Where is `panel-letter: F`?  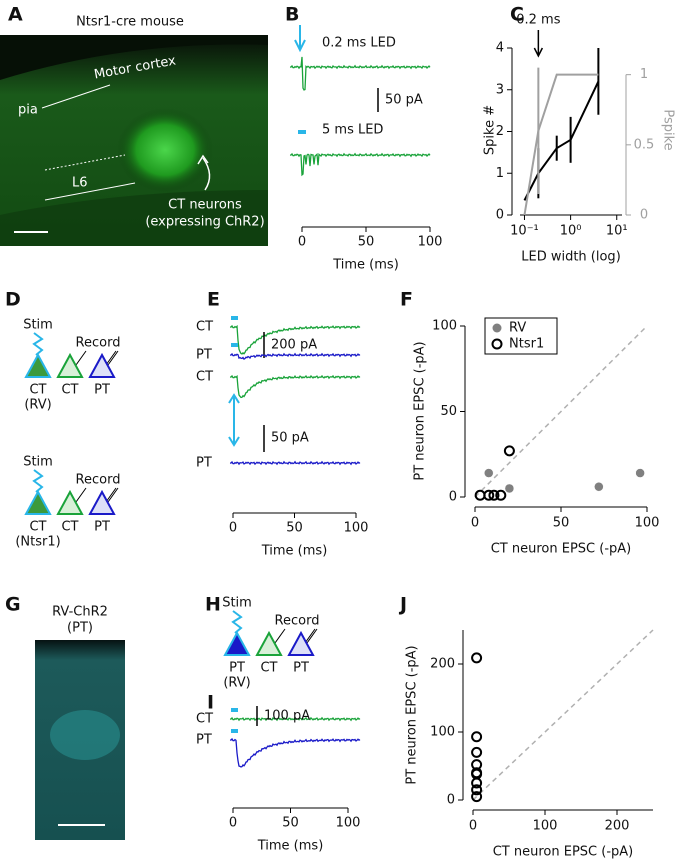
panel-letter: F is located at coordinates (406, 300).